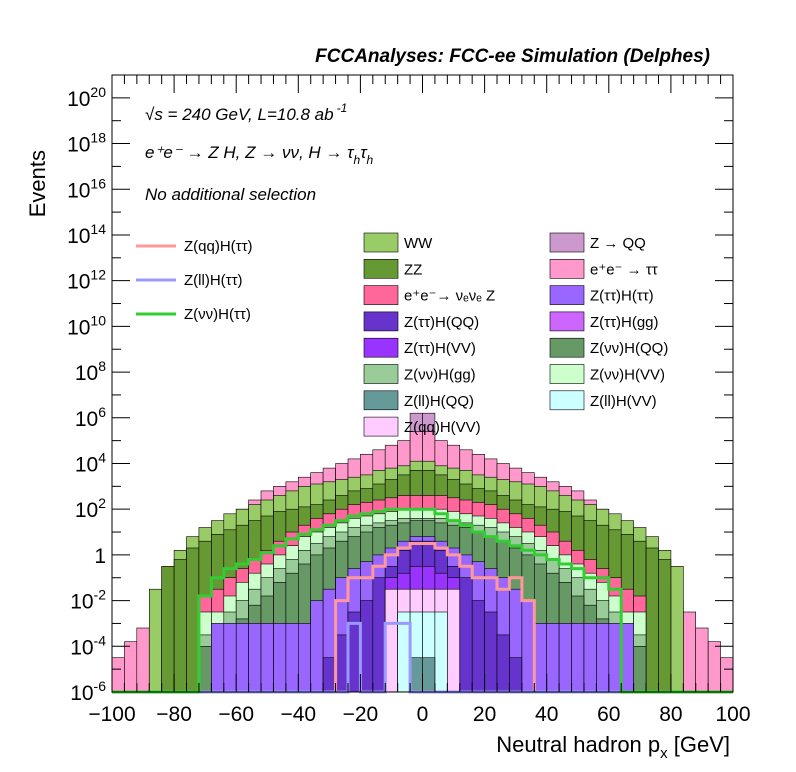 This screenshot has height=772, width=796. Describe the element at coordinates (629, 348) in the screenshot. I see `legend-col2-label-4: Z(νν)H(QQ)` at that location.